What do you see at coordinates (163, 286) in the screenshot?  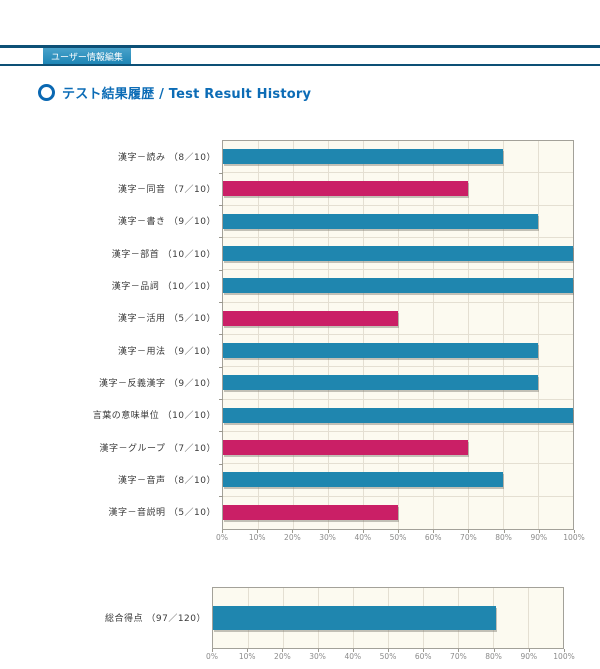 I see `category-label: 漢字－品詞 （10／10）` at bounding box center [163, 286].